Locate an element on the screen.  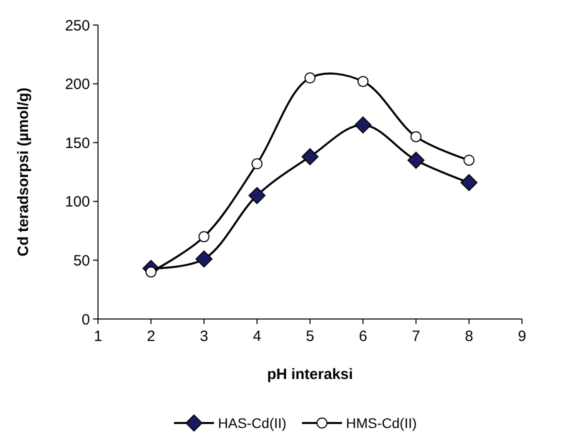
y-tick-label: 150 is located at coordinates (77, 143).